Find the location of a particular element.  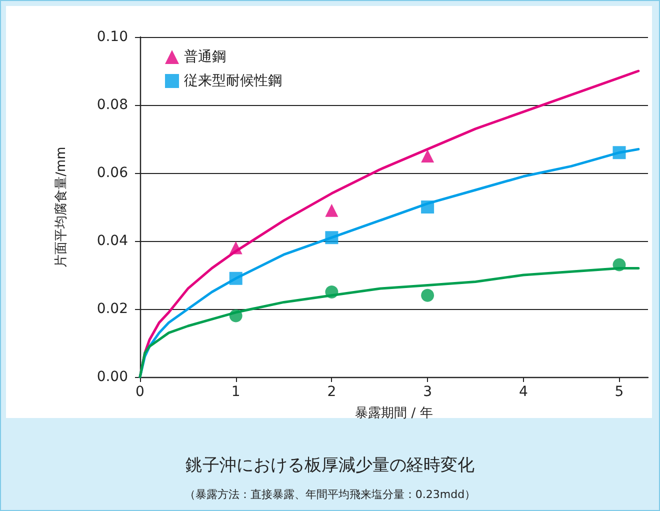

y-tick-label: 0.10 is located at coordinates (112, 37).